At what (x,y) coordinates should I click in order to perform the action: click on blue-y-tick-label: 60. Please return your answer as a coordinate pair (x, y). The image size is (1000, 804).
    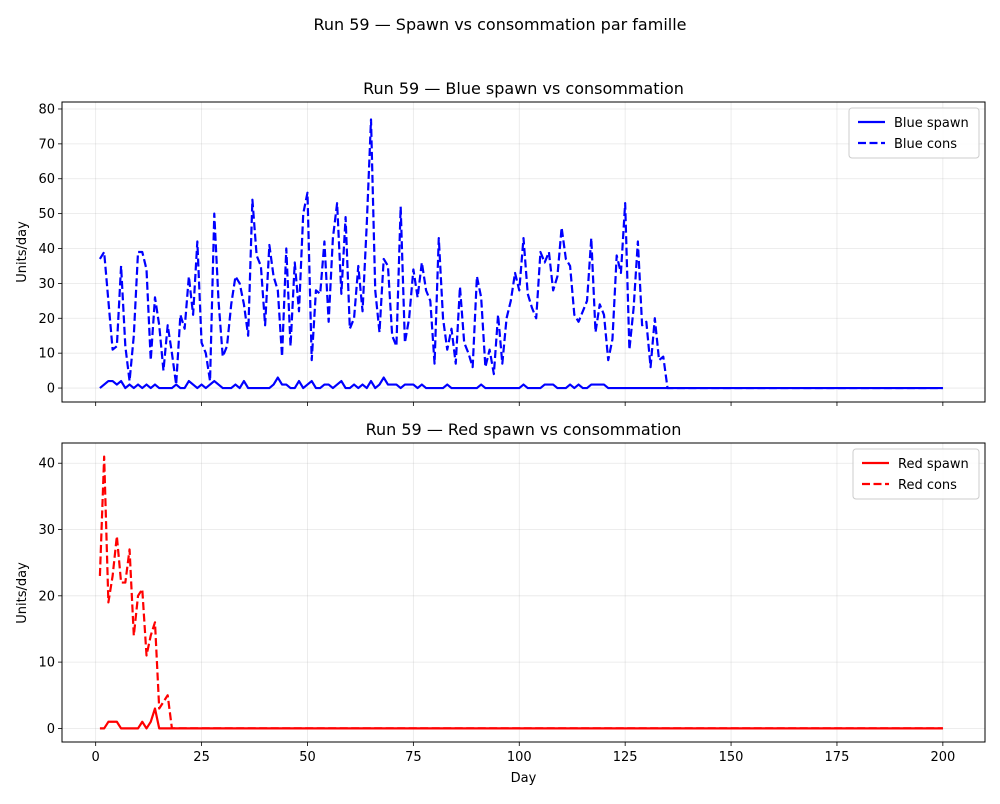
    Looking at the image, I should click on (46, 179).